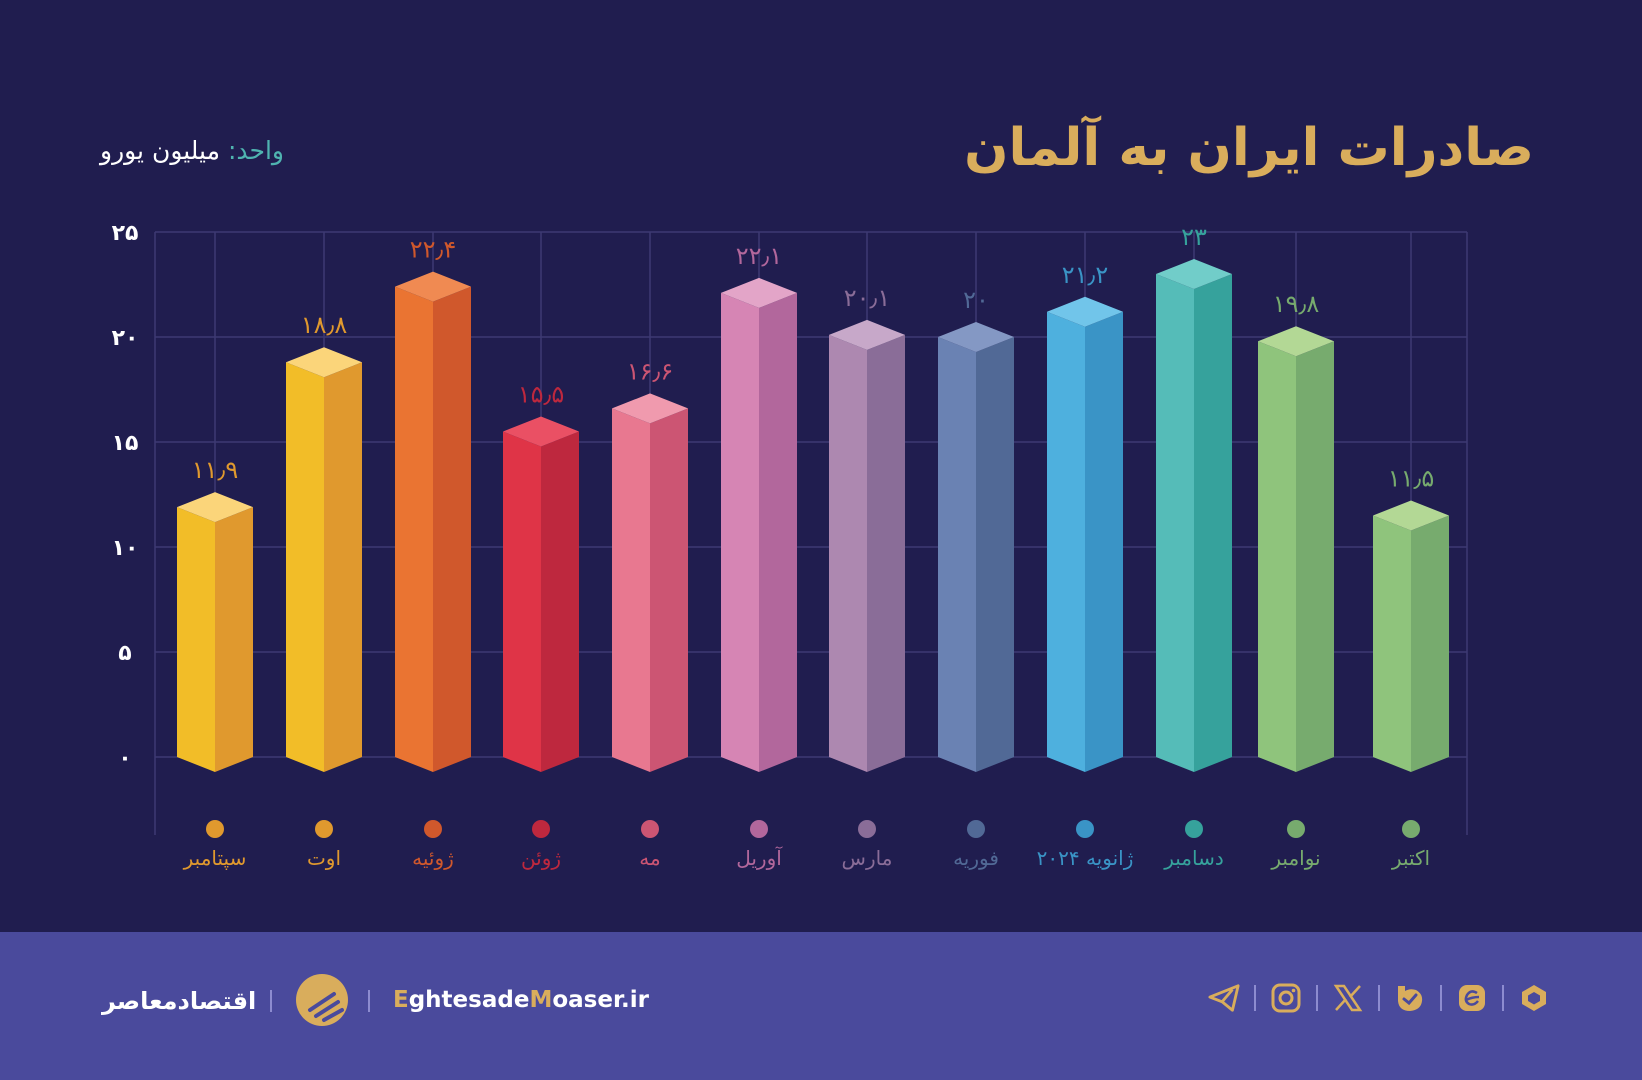  What do you see at coordinates (124, 653) in the screenshot?
I see `y-tick-label: ۵` at bounding box center [124, 653].